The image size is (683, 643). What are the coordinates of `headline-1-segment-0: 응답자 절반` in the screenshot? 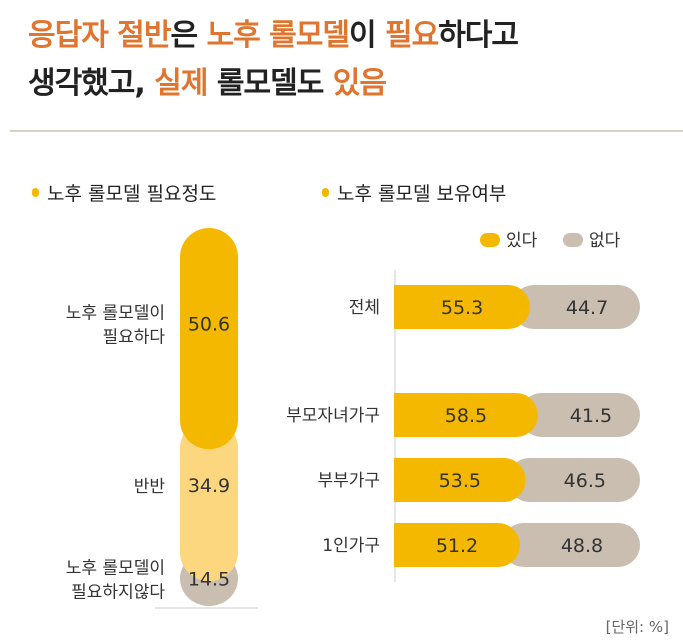 It's located at (99, 35).